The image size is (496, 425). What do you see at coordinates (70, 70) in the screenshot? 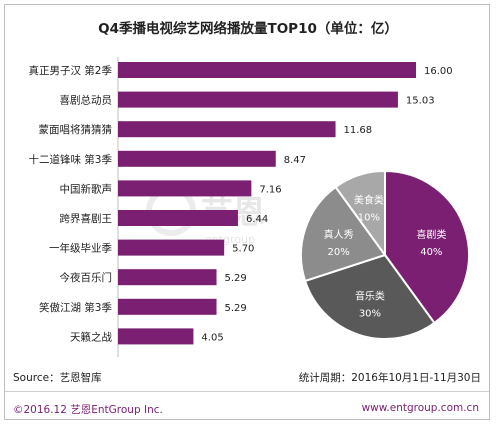
I see `category-label: 真正男子汉 第2季` at bounding box center [70, 70].